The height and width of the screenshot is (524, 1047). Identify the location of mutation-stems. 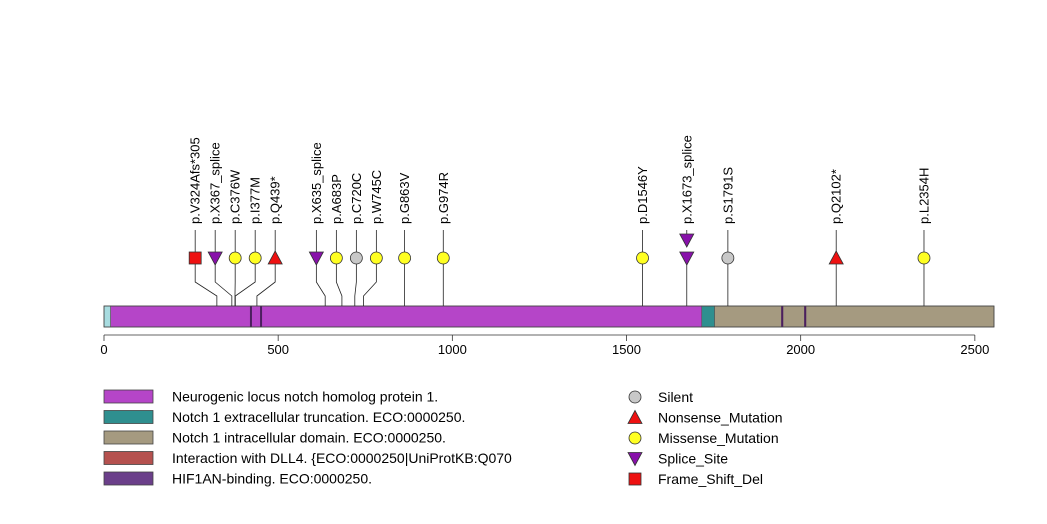
(559, 268).